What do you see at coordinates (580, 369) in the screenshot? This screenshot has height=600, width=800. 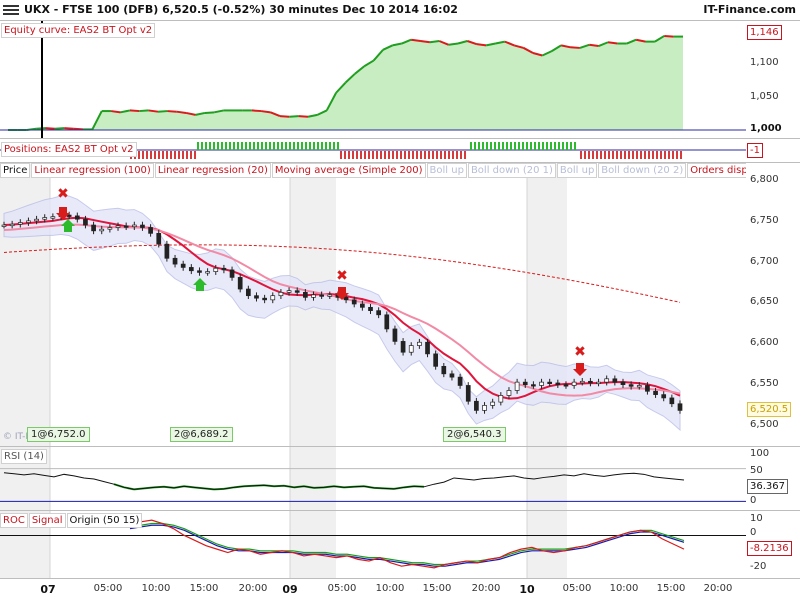 I see `sell-arrow-icon` at bounding box center [580, 369].